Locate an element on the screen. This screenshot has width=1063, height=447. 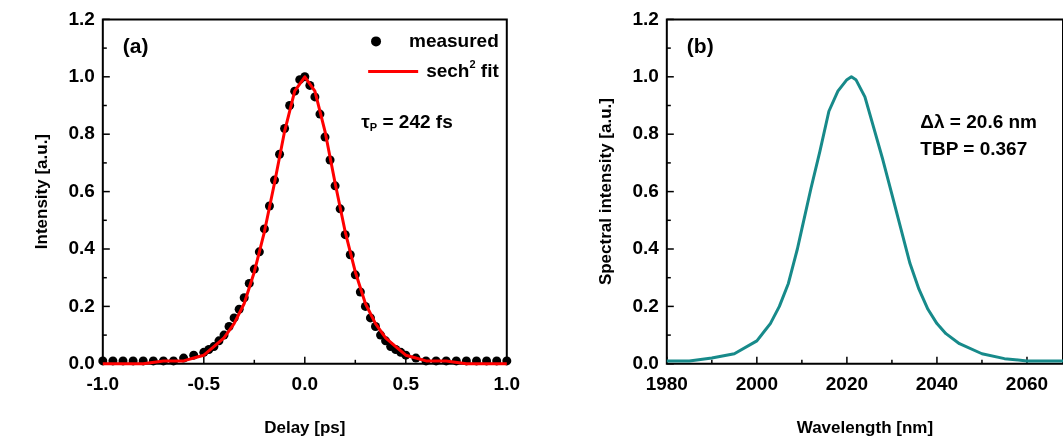
x-tick-label: 2020 is located at coordinates (847, 384).